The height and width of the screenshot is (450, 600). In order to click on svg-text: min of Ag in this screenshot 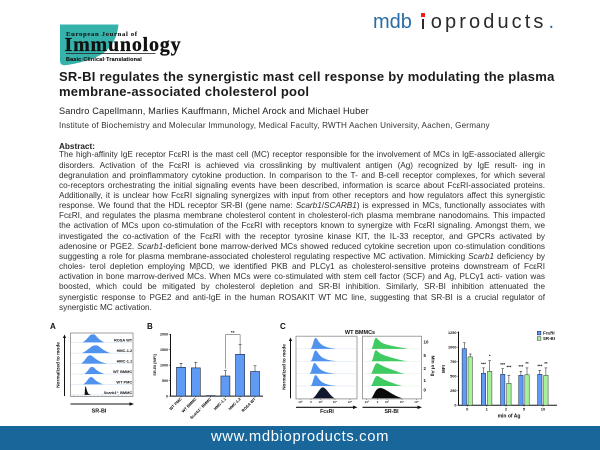, I will do `click(509, 417)`.